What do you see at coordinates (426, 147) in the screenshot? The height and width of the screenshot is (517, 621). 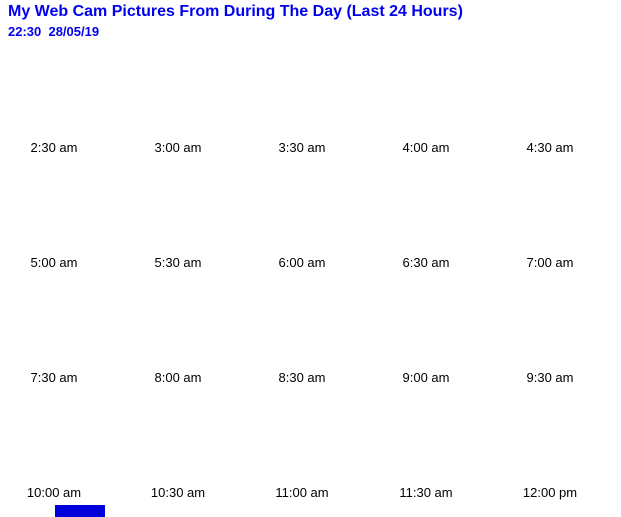 I see `webcam-time-label: 4:00 am` at bounding box center [426, 147].